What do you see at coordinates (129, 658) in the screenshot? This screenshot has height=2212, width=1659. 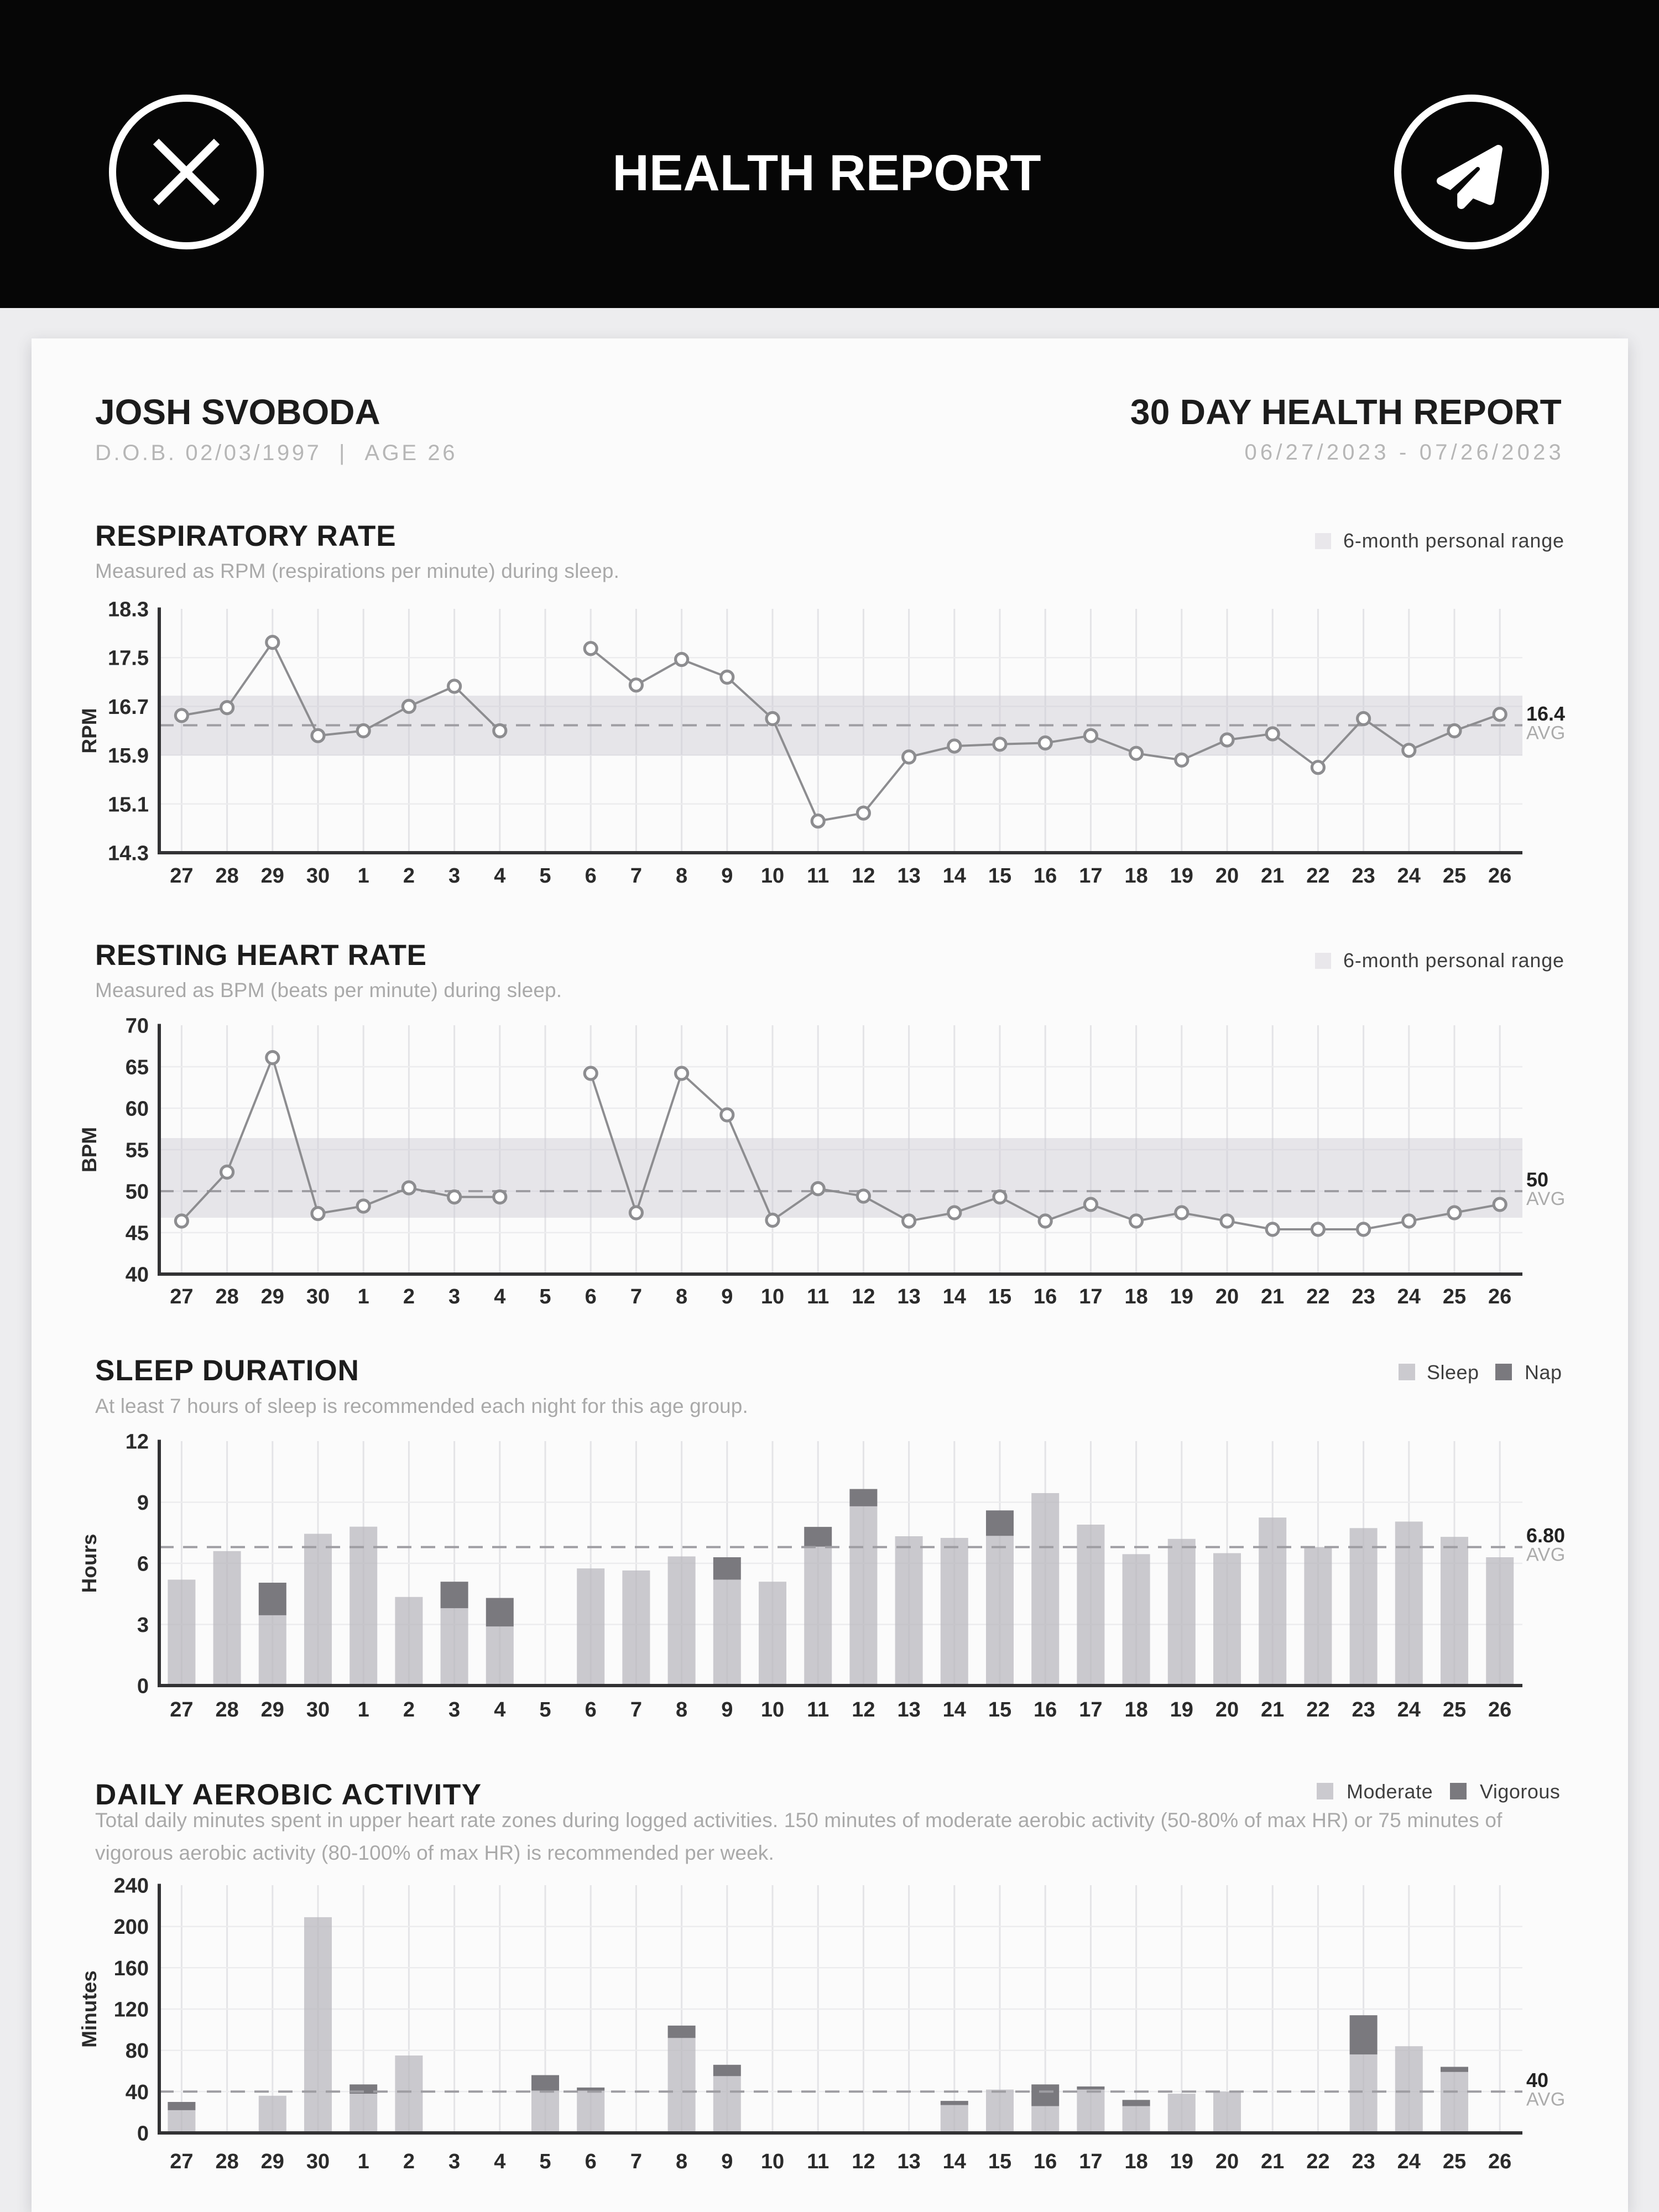 I see `svg-text: 17.5` at bounding box center [129, 658].